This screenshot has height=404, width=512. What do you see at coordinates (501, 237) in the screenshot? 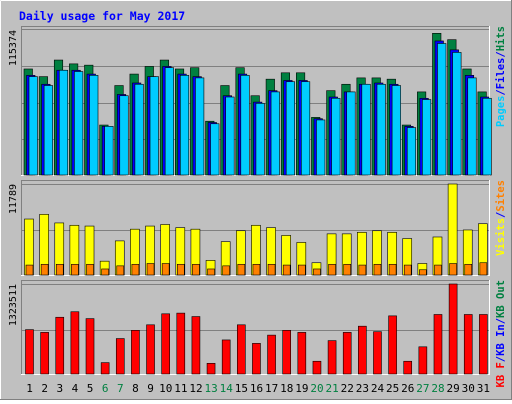
I see `legend-entry-visits: Visits` at bounding box center [501, 237].